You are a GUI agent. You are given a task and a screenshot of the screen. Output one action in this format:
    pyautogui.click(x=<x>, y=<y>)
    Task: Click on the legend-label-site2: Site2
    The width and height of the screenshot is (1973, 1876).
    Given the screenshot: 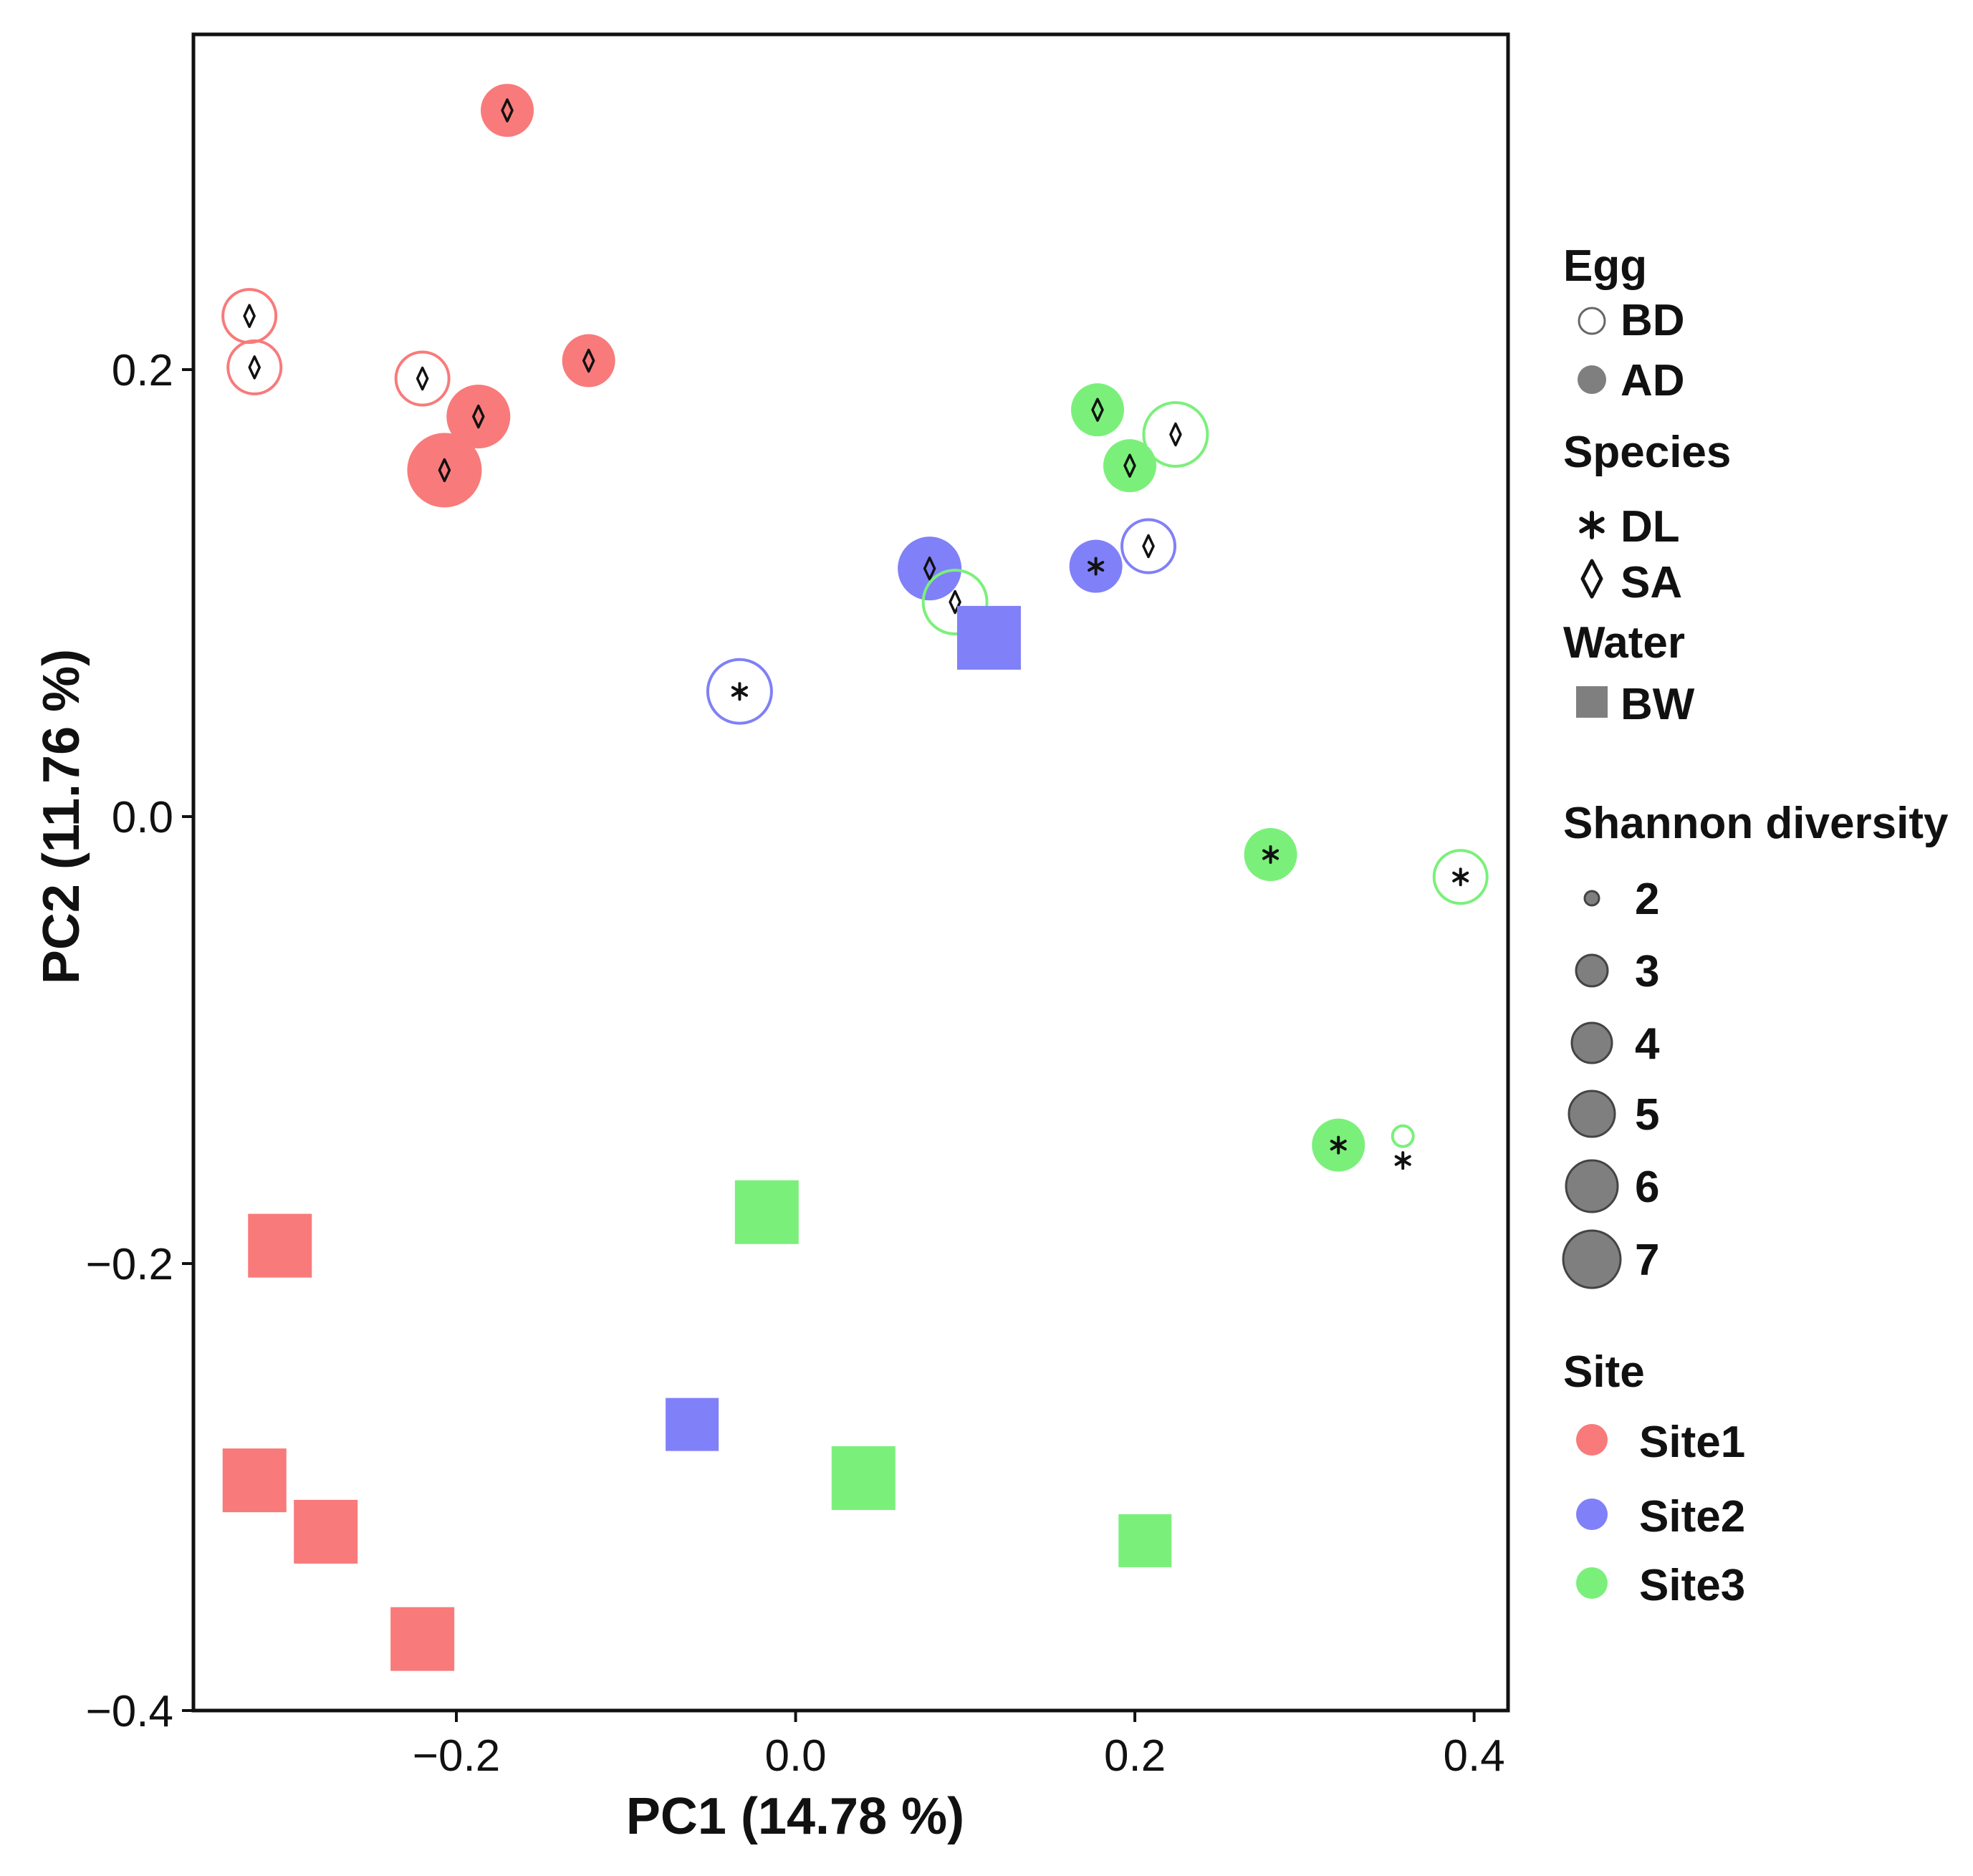 What is the action you would take?
    pyautogui.click(x=1692, y=1516)
    